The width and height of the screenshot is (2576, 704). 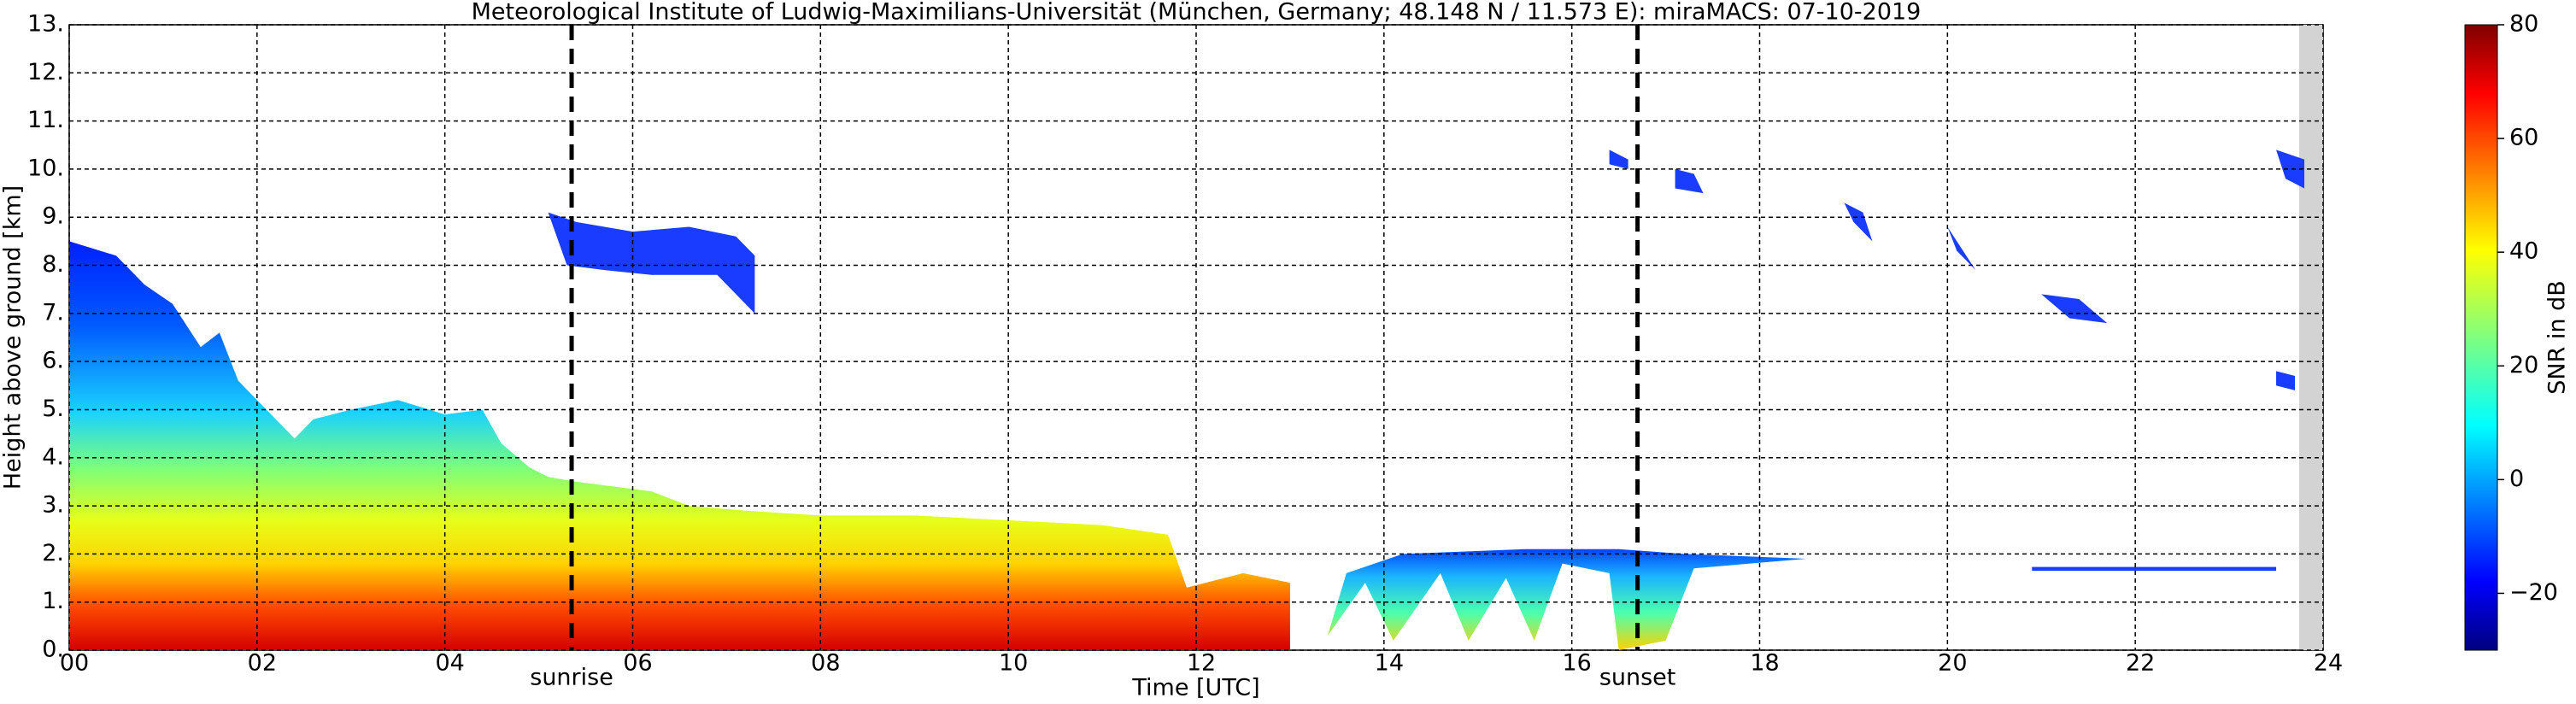 I want to click on y-tick-label: 6., so click(x=53, y=361).